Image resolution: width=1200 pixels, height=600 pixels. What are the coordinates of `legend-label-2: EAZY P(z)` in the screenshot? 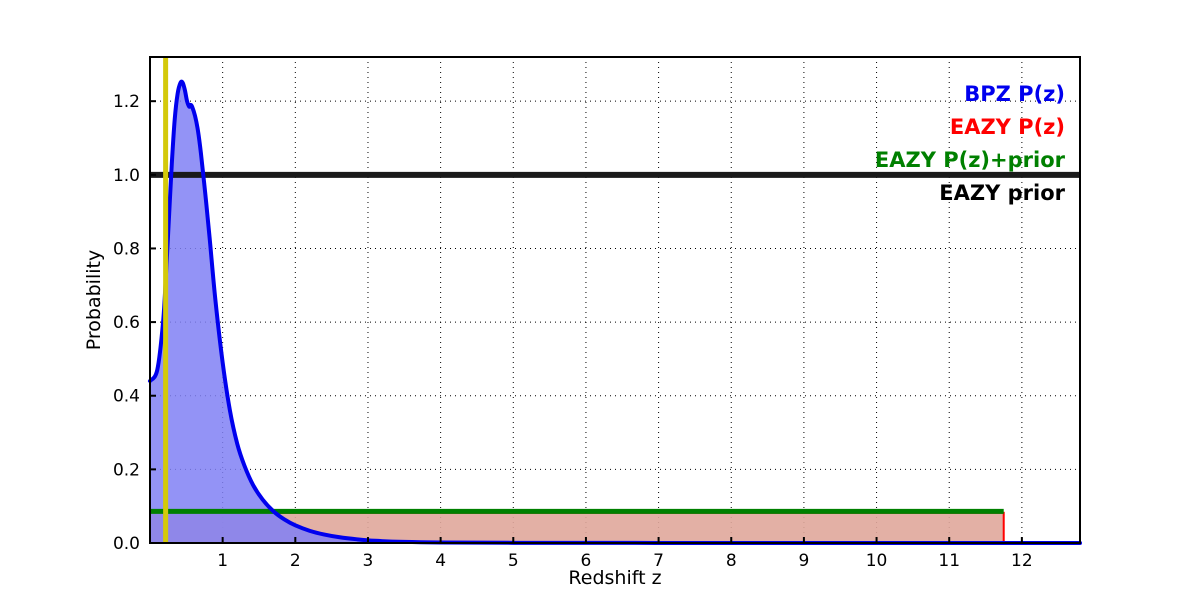 It's located at (1007, 127).